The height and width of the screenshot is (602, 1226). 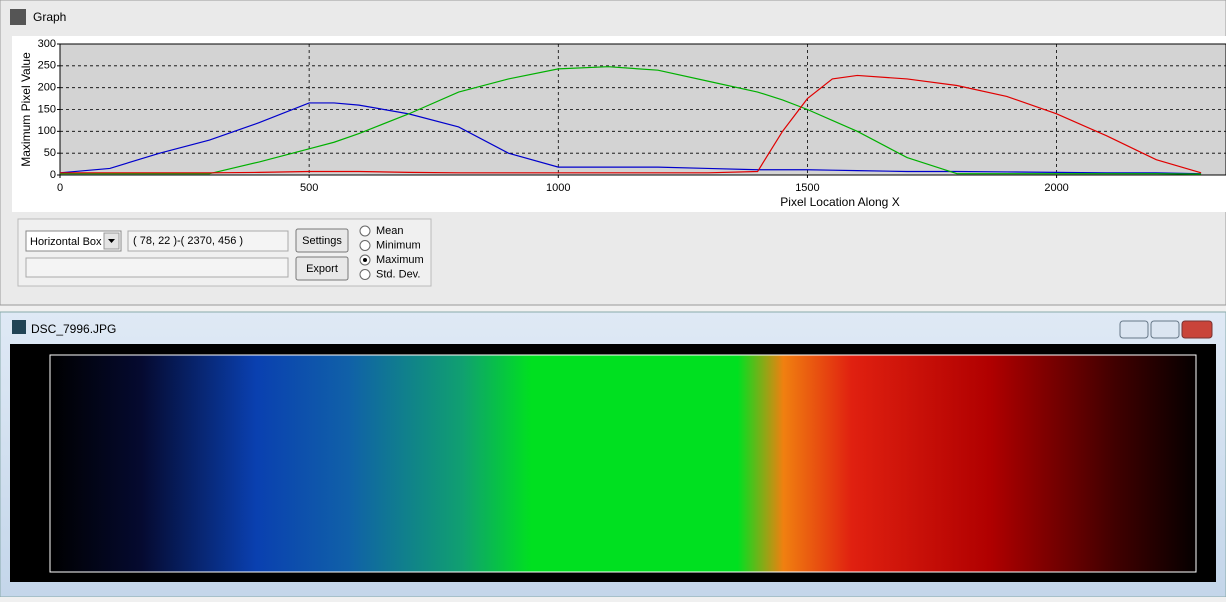 I want to click on close-button, so click(x=1197, y=329).